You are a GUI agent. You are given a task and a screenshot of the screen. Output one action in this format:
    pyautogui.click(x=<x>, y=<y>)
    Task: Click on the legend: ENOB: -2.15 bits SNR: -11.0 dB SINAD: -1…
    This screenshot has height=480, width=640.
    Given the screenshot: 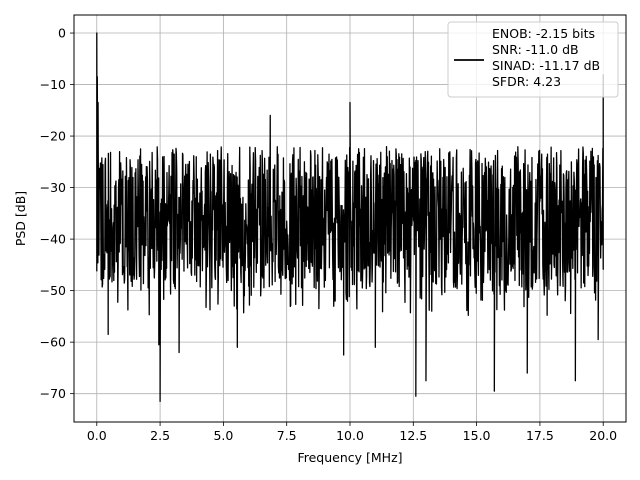 What is the action you would take?
    pyautogui.click(x=533, y=59)
    